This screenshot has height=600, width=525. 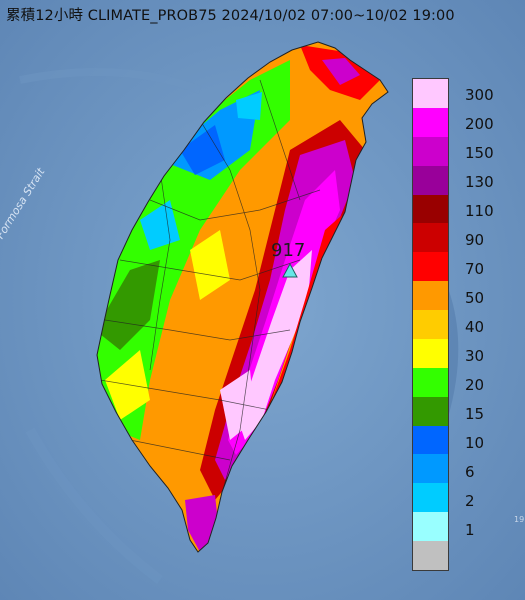 I want to click on color-legend, so click(x=430, y=324).